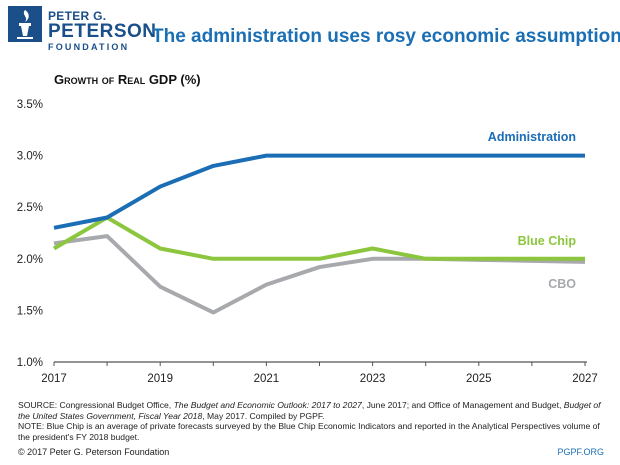 The image size is (620, 465). Describe the element at coordinates (585, 379) in the screenshot. I see `x-tick-label: 2027` at that location.